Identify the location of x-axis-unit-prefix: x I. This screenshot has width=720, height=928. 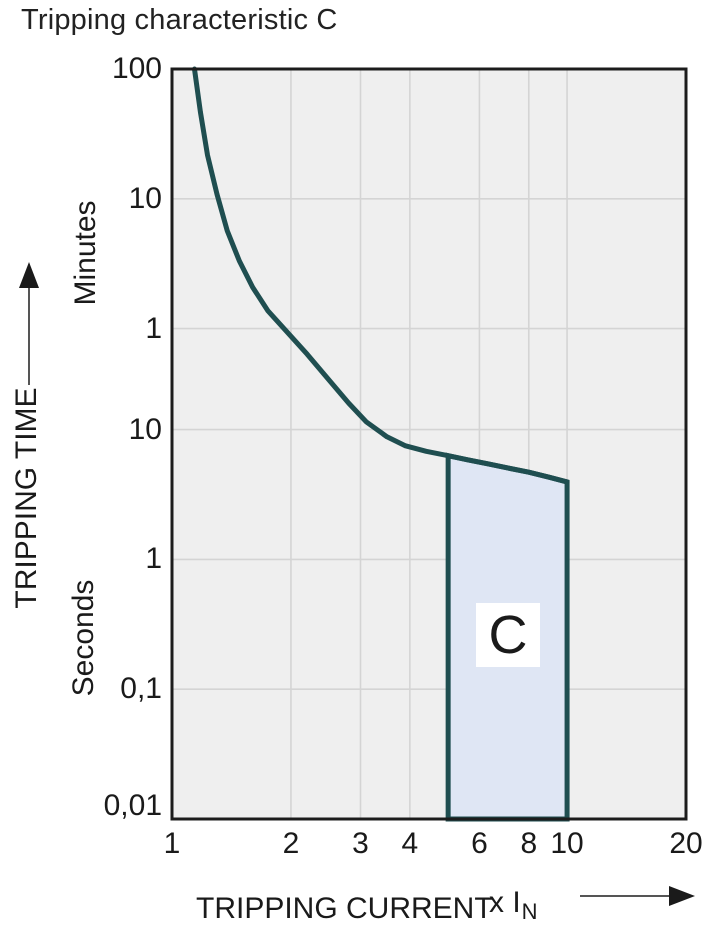
(505, 902).